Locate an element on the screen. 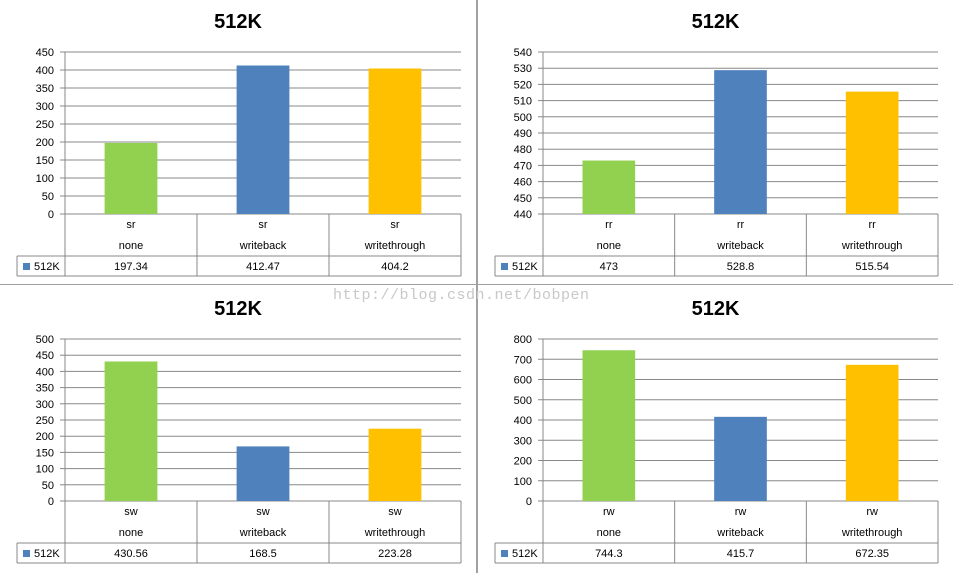  data-table-value: 415.7 is located at coordinates (741, 554).